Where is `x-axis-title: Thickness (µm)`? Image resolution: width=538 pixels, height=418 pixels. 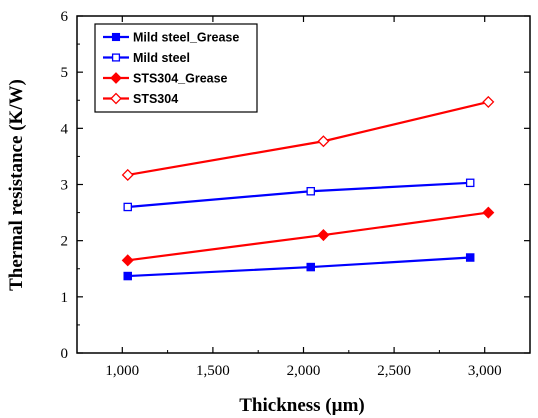 x-axis-title: Thickness (µm) is located at coordinates (302, 405).